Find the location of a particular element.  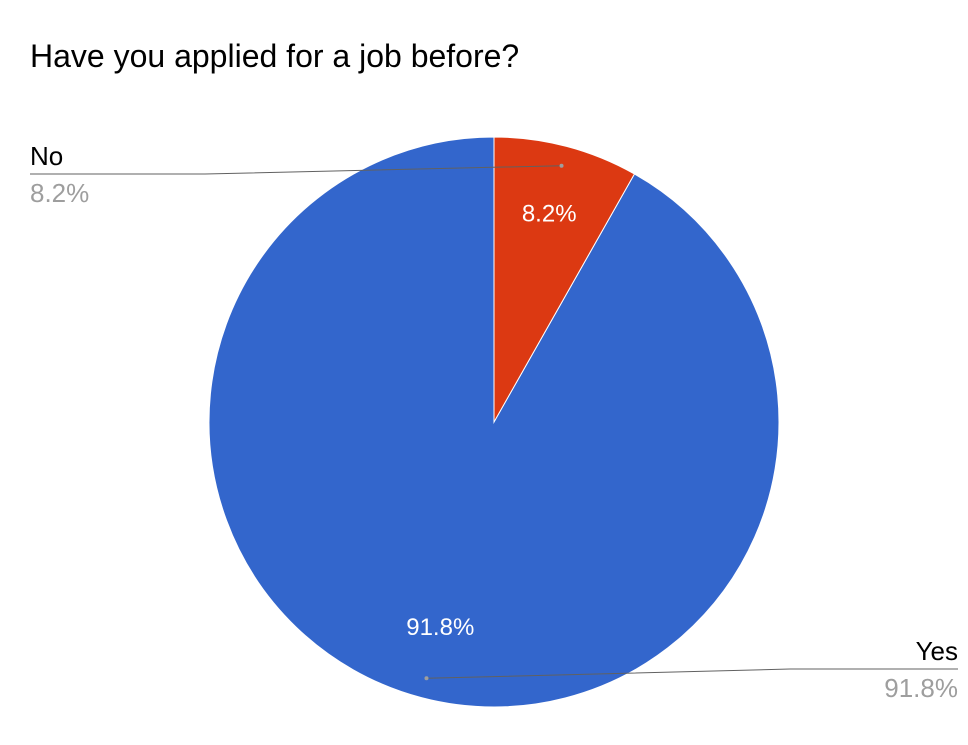

leader-line-no is located at coordinates (296, 170).